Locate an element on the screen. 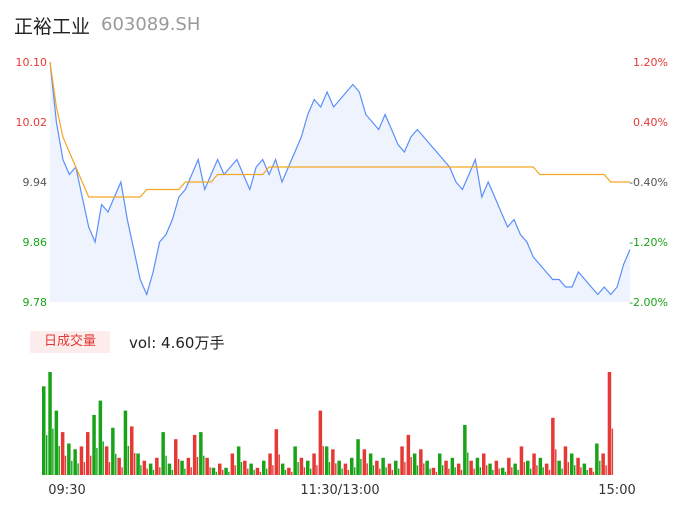 The image size is (686, 524). y-tick-left: 9.94 is located at coordinates (35, 182).